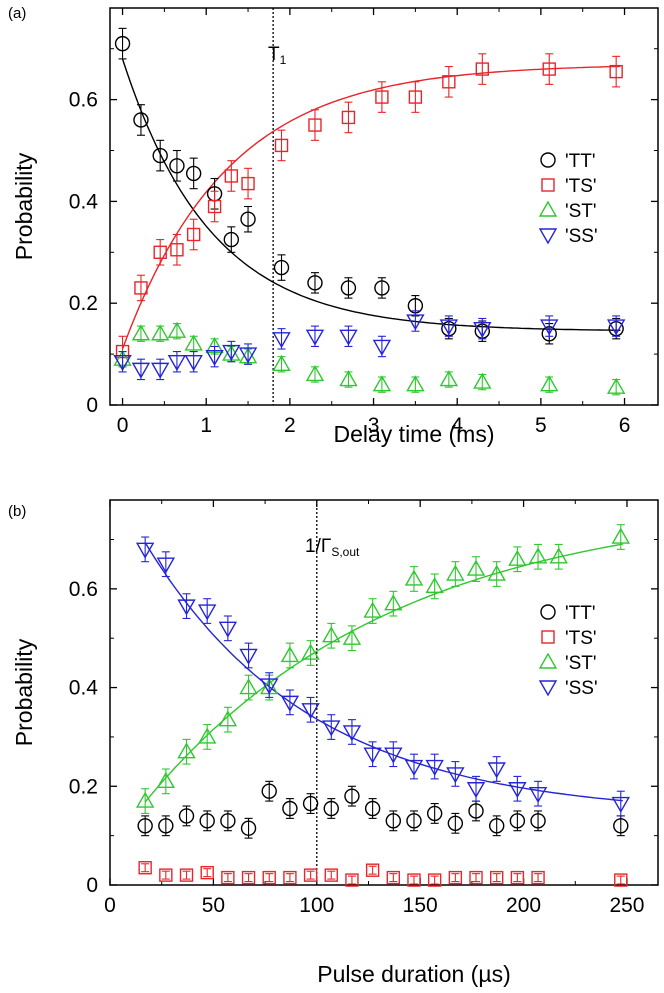  What do you see at coordinates (17, 13) in the screenshot?
I see `panel-a-label: (a)` at bounding box center [17, 13].